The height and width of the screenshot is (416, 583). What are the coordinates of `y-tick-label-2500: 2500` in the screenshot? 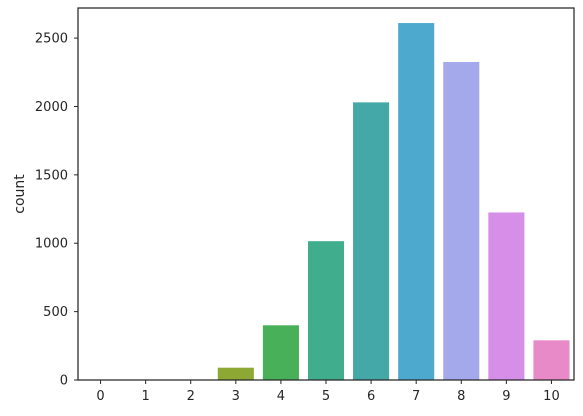 It's located at (51, 39).